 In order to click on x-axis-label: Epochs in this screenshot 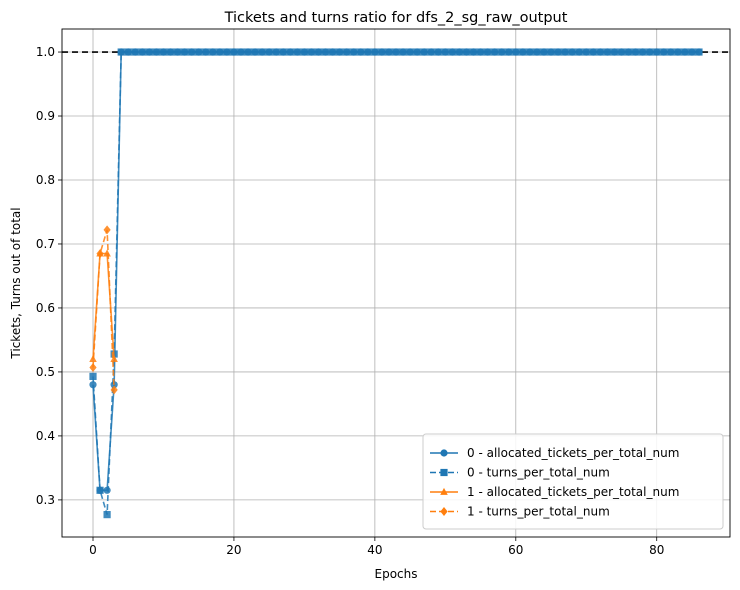, I will do `click(396, 574)`.